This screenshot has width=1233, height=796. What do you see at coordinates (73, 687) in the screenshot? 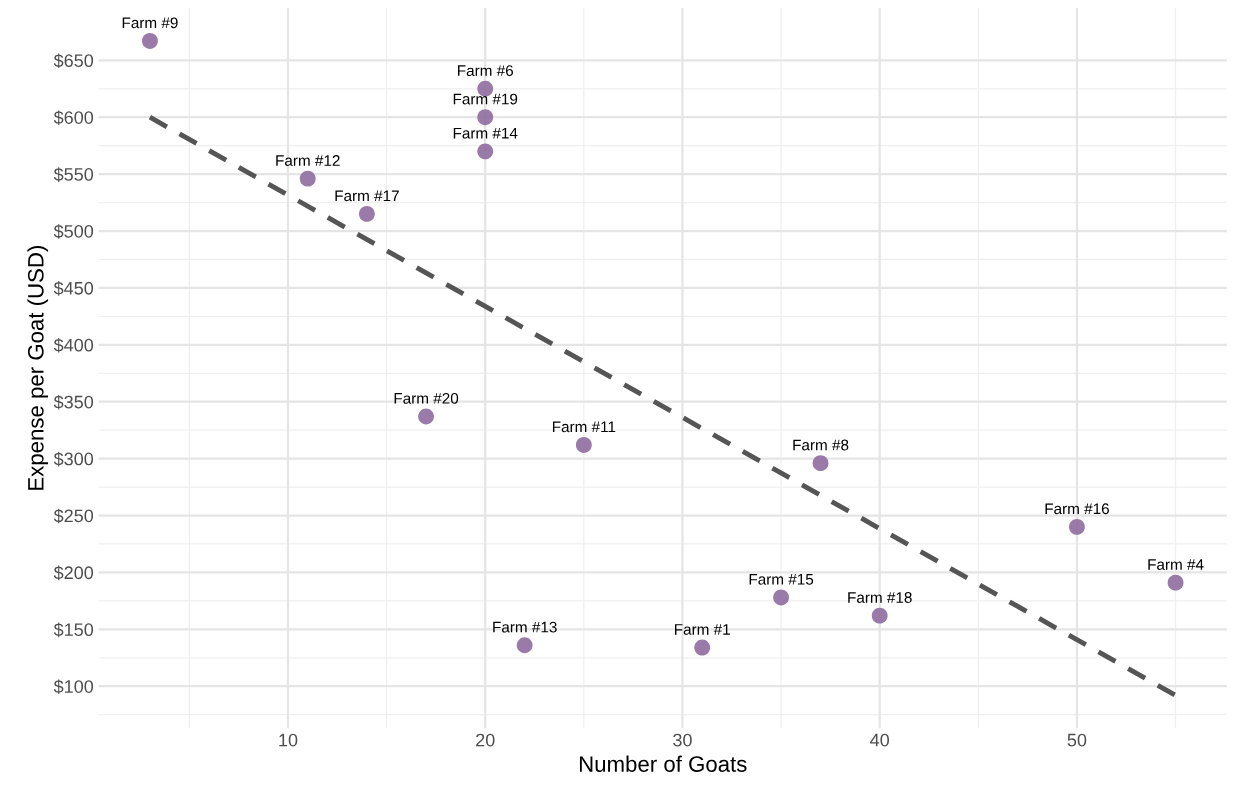
I see `y-tick-label: $100` at bounding box center [73, 687].